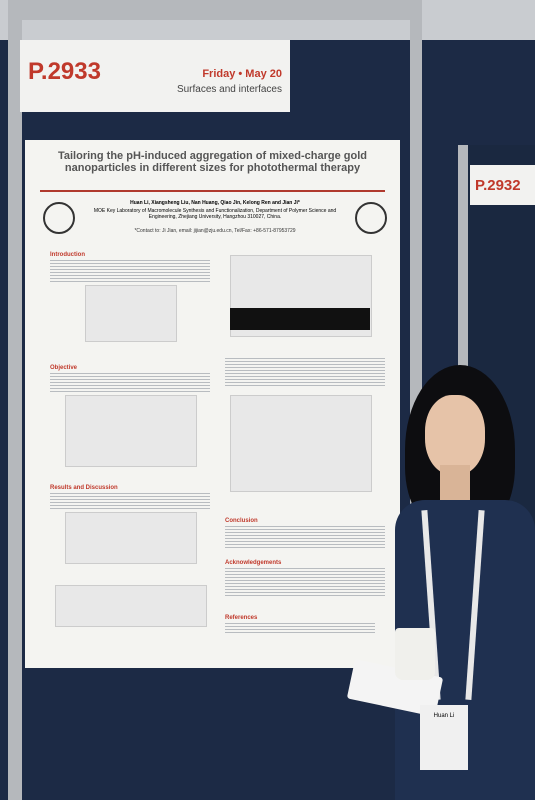  Describe the element at coordinates (64, 71) in the screenshot. I see `sign-code: P.2933` at that location.